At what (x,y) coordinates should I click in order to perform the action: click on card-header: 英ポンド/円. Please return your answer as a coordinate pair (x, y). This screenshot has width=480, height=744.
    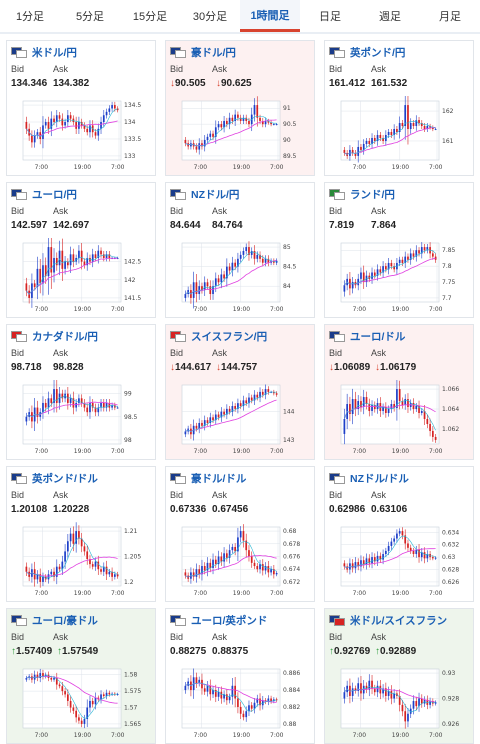
    Looking at the image, I should click on (367, 52).